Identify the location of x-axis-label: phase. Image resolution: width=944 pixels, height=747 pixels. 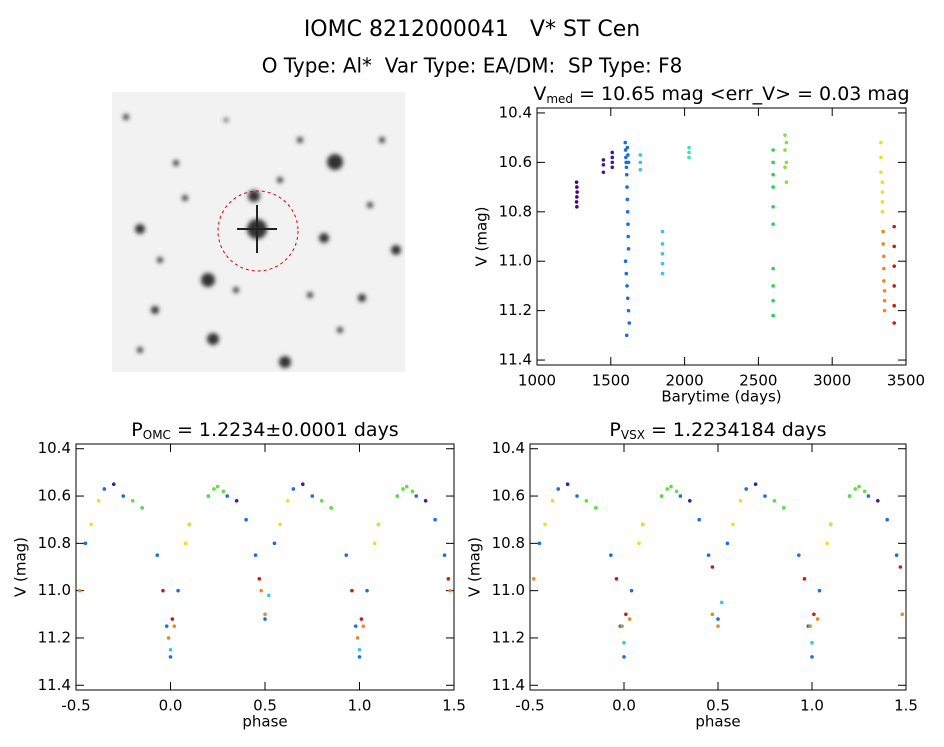
(264, 722).